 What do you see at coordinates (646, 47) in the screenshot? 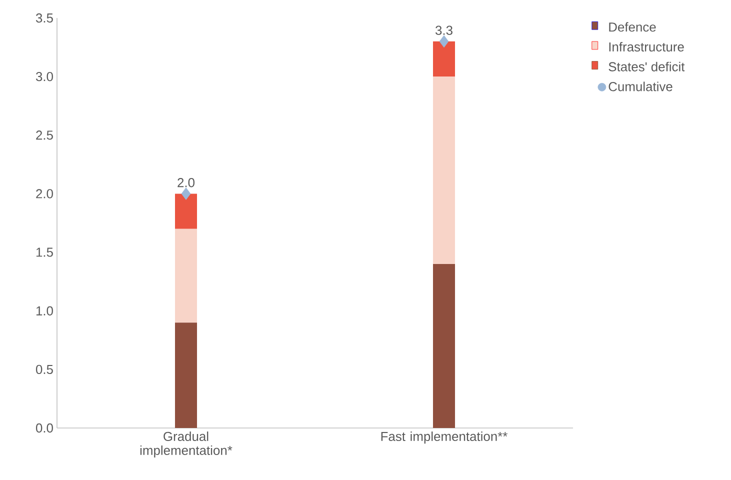
I see `legend-label: Infrastructure` at bounding box center [646, 47].